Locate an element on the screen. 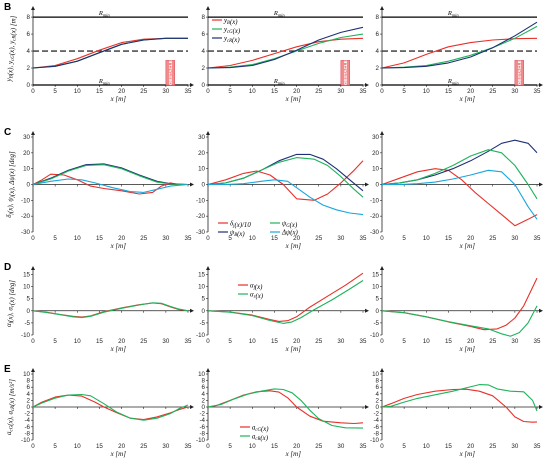 The height and width of the screenshot is (471, 550). y-tick-label: -6 is located at coordinates (27, 427).